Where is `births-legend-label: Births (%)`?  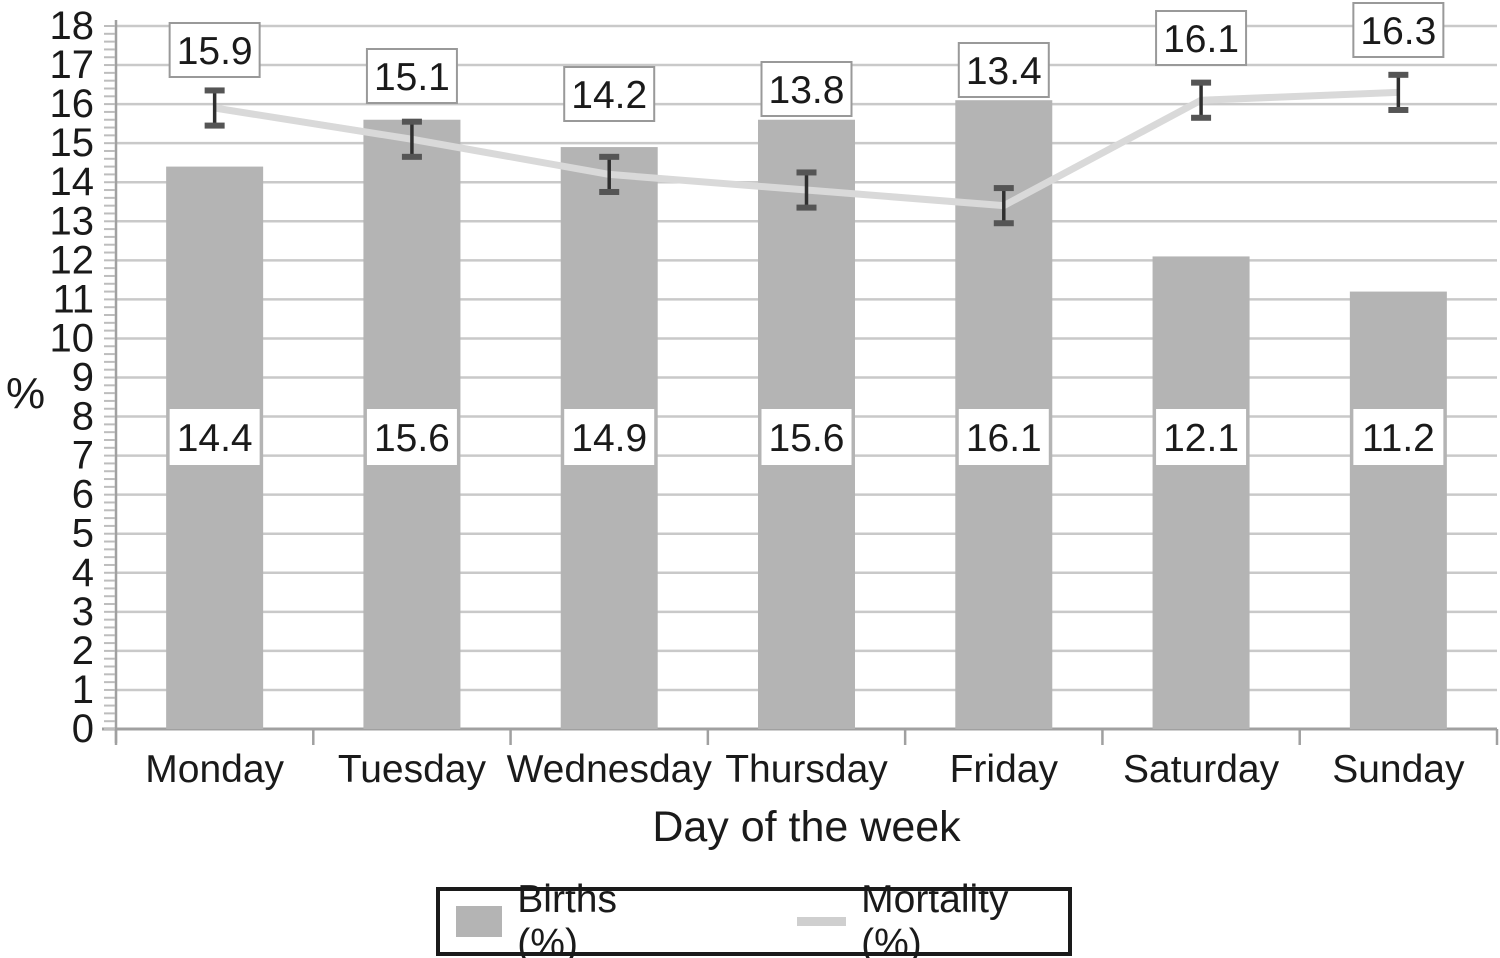 births-legend-label: Births (%) is located at coordinates (567, 917).